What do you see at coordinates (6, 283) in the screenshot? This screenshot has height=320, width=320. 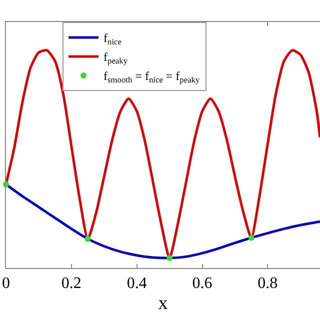 I see `x-tick-label: 0` at bounding box center [6, 283].